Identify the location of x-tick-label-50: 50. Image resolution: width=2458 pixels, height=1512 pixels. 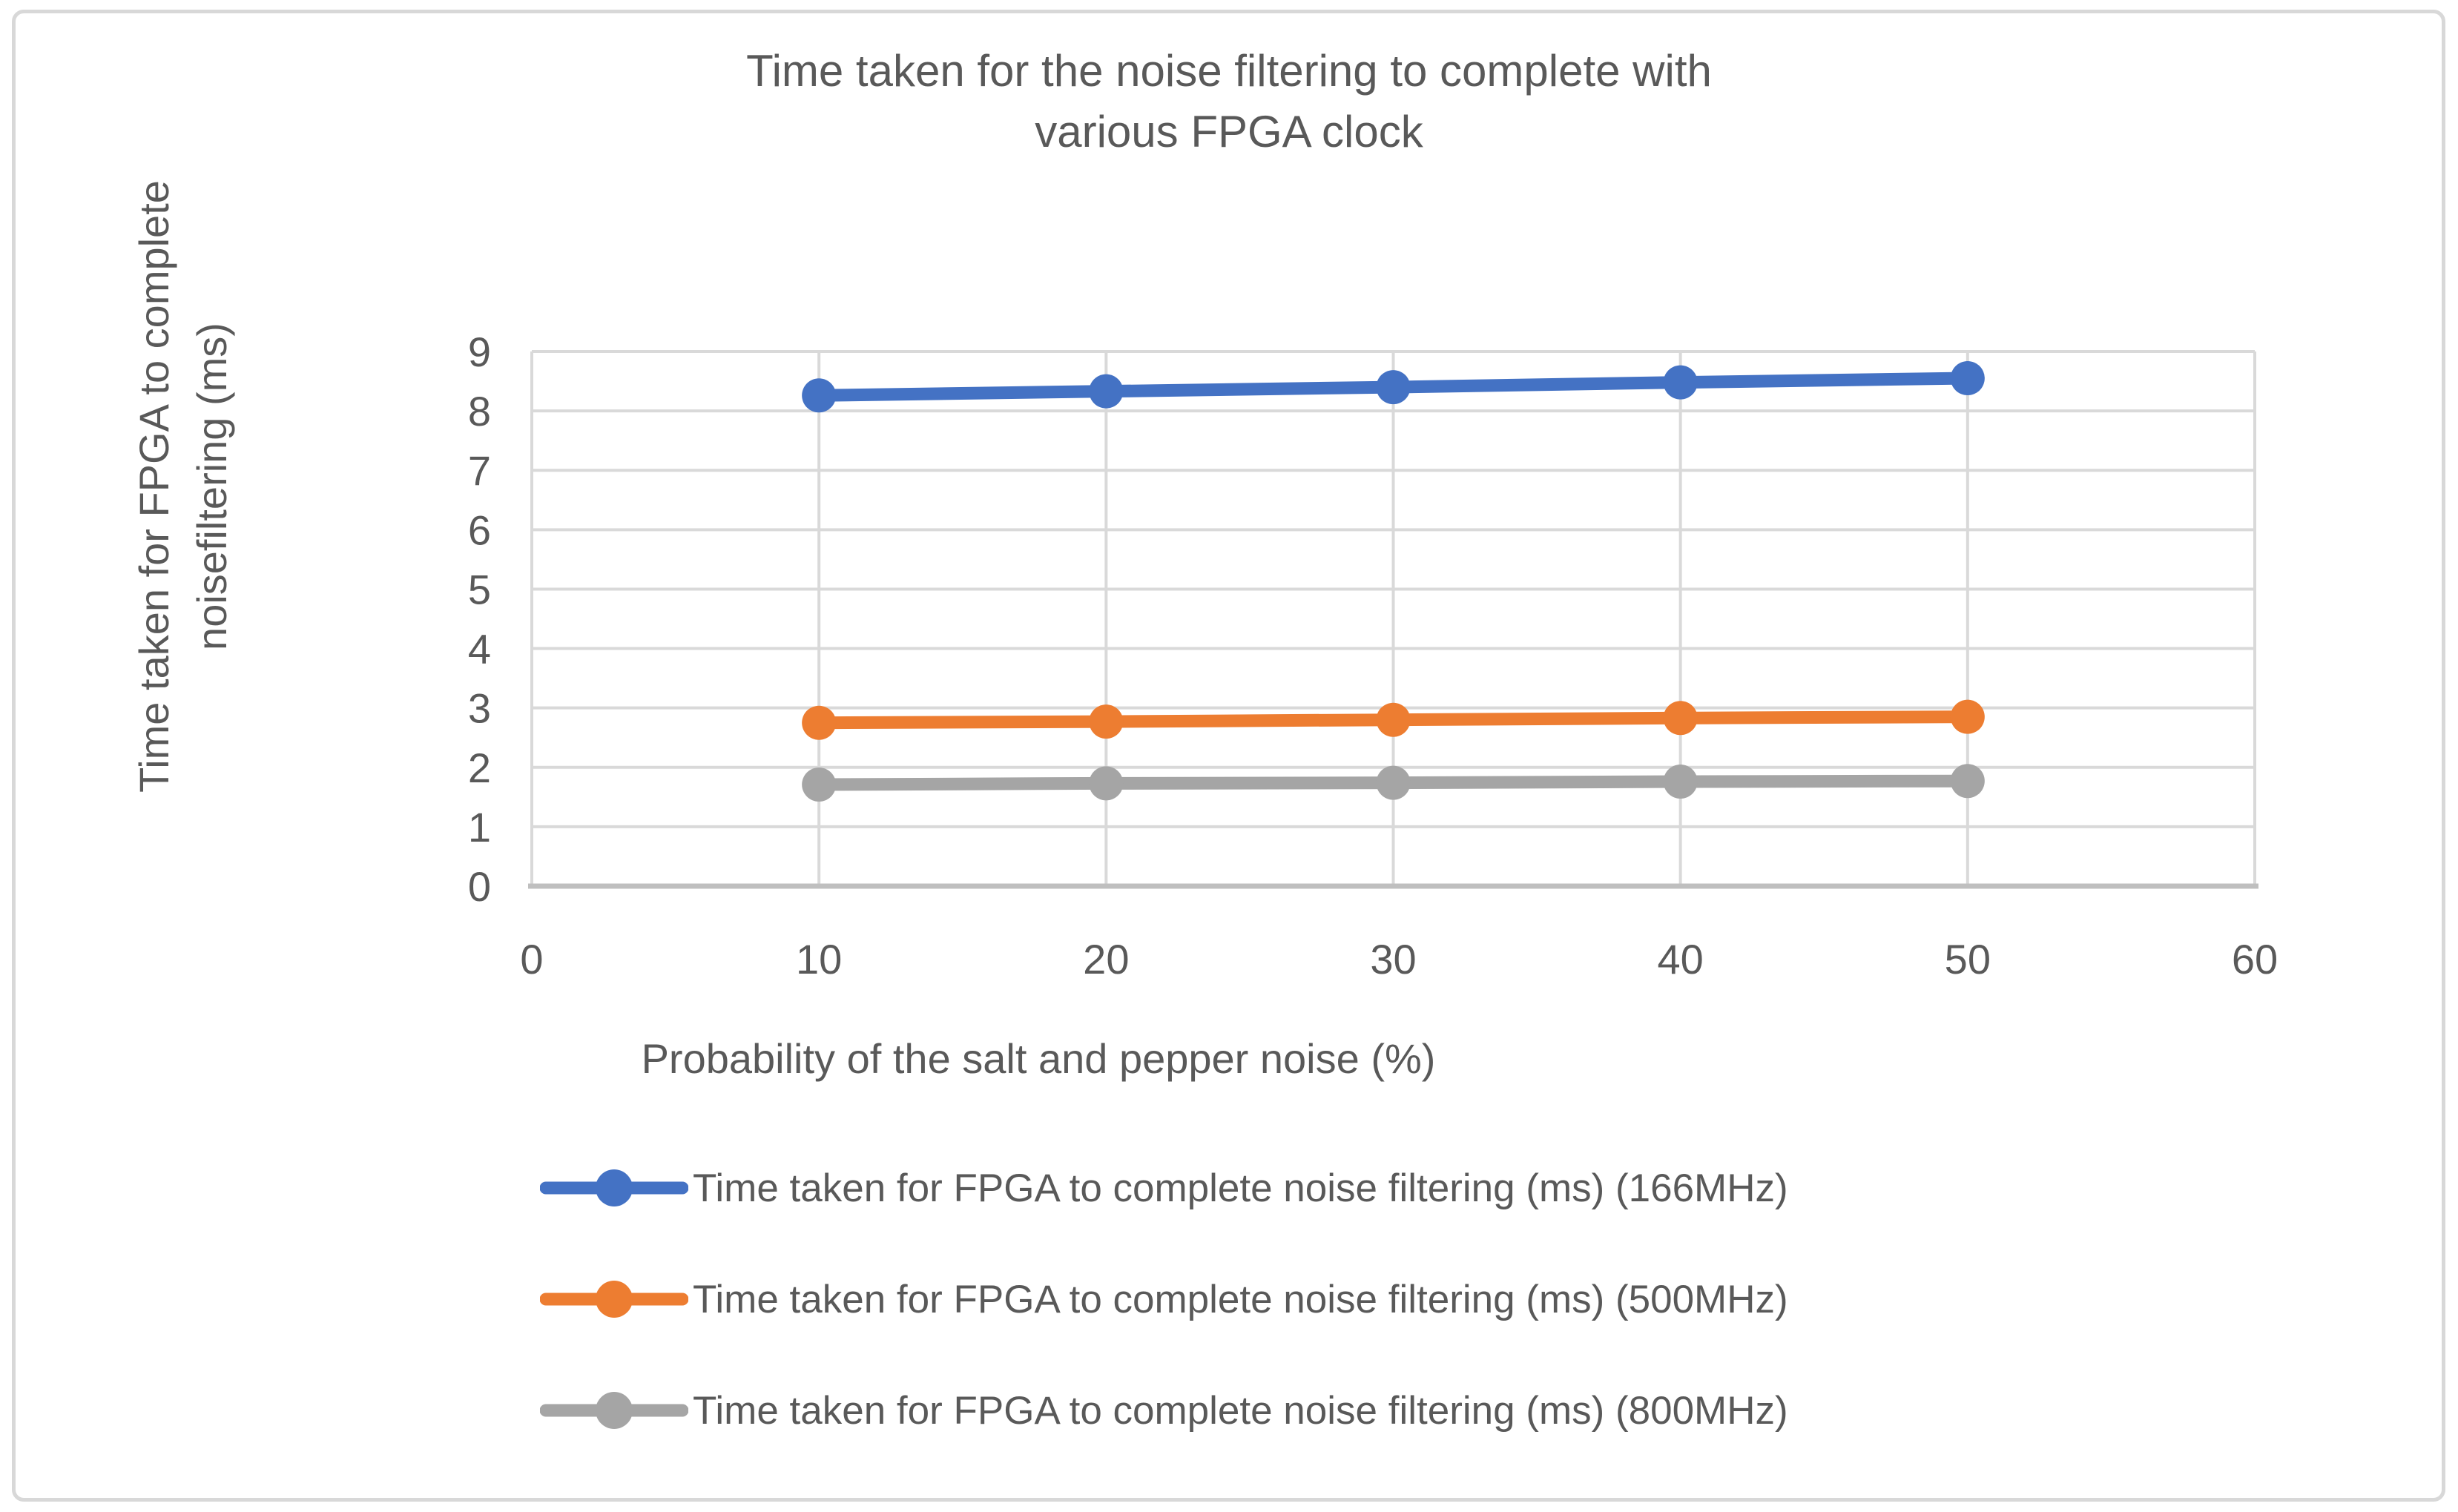
(1968, 959).